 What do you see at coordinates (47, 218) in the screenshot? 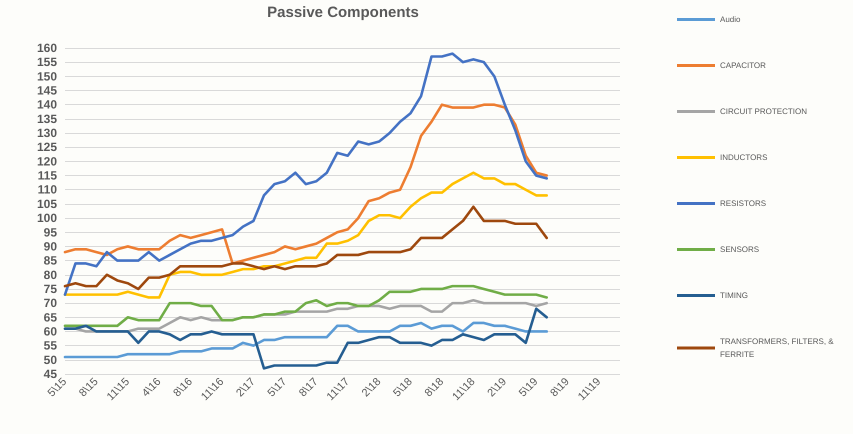
I see `y-tick-label: 100` at bounding box center [47, 218].